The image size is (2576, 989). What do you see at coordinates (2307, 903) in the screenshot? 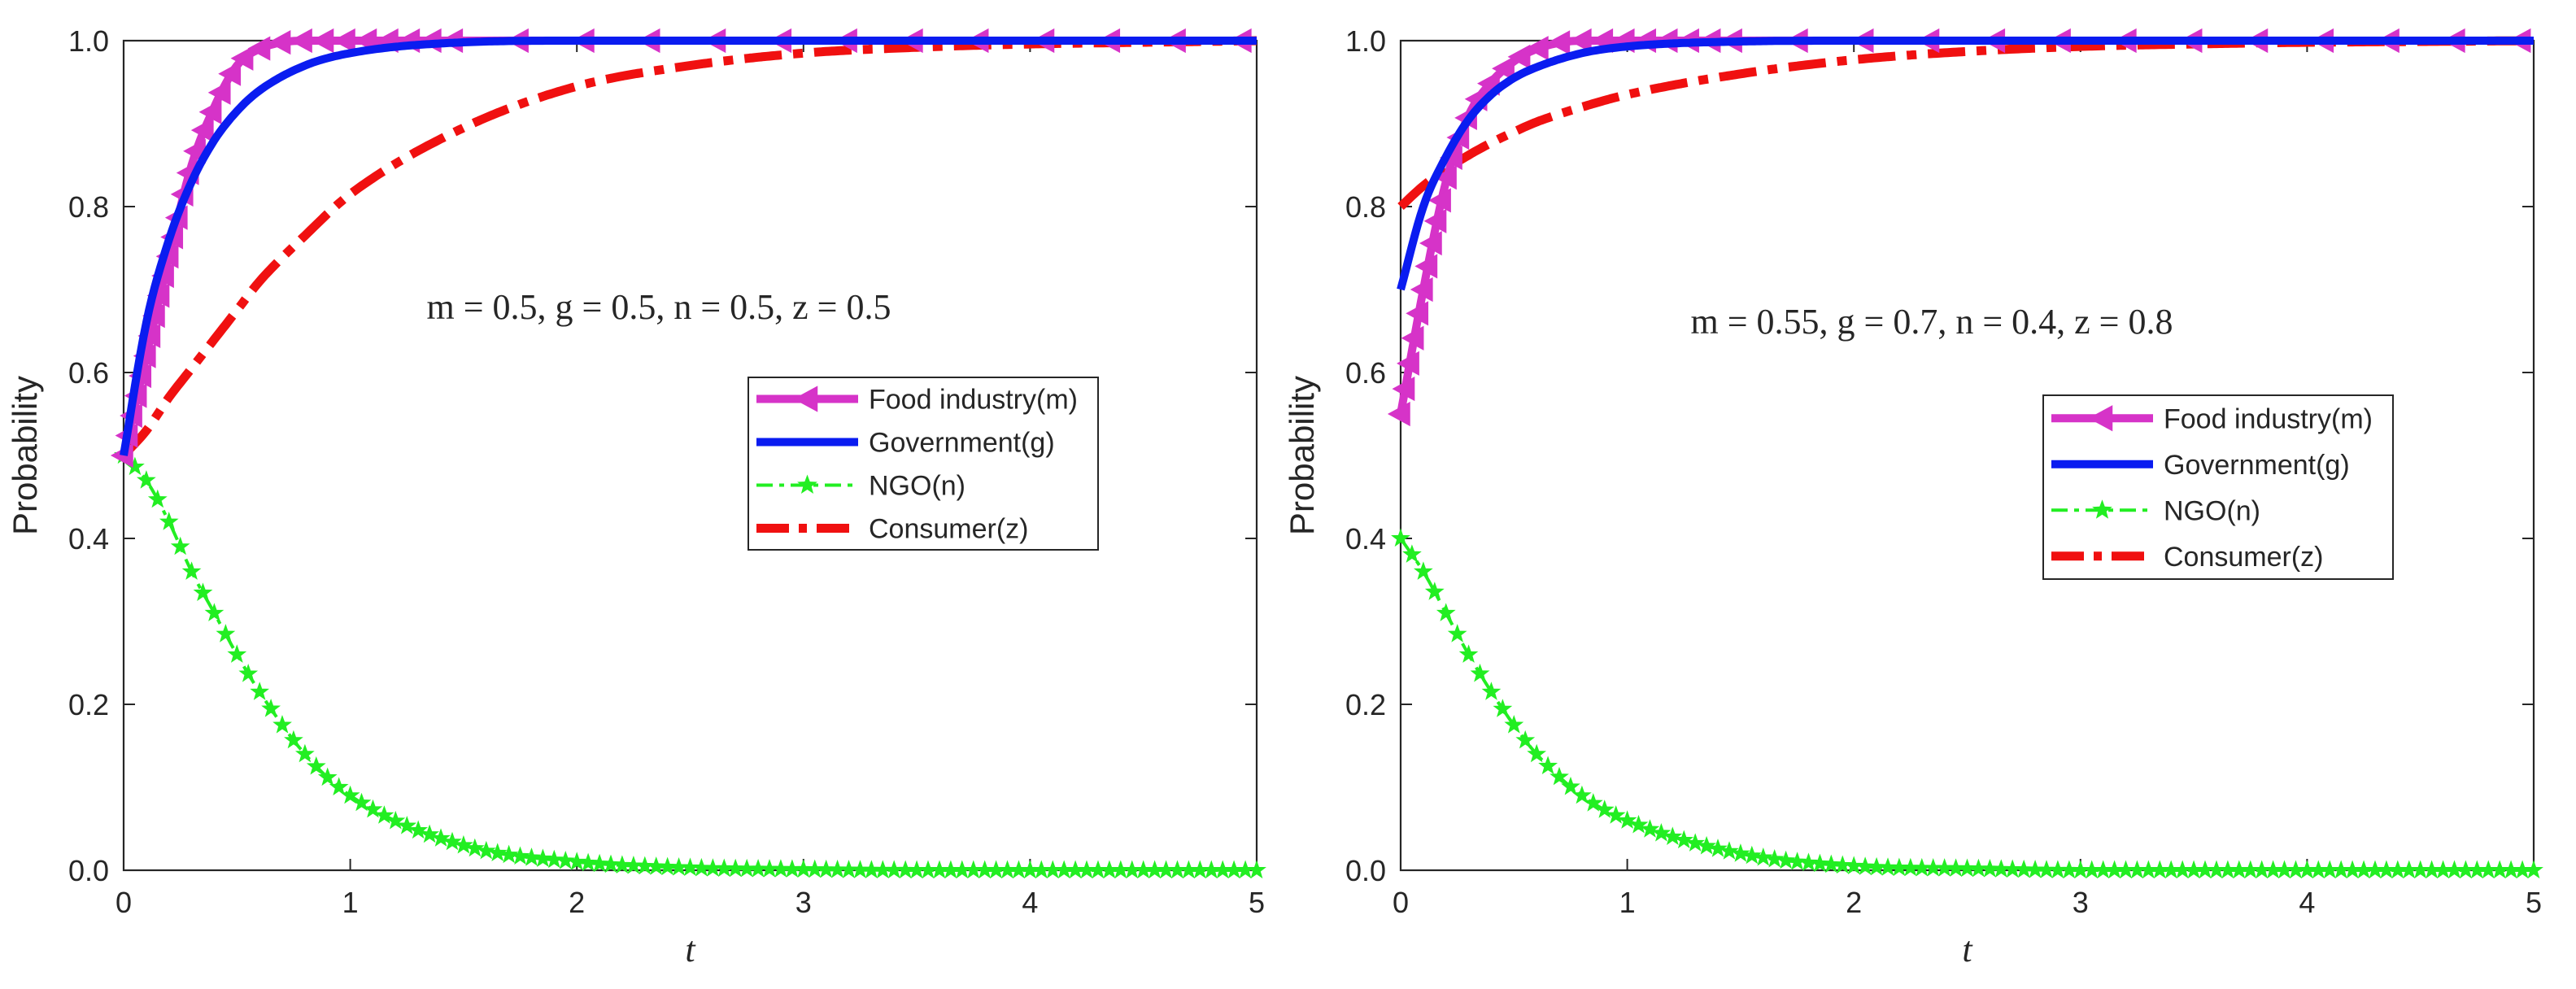
I see `x-tick-label: 4` at bounding box center [2307, 903].